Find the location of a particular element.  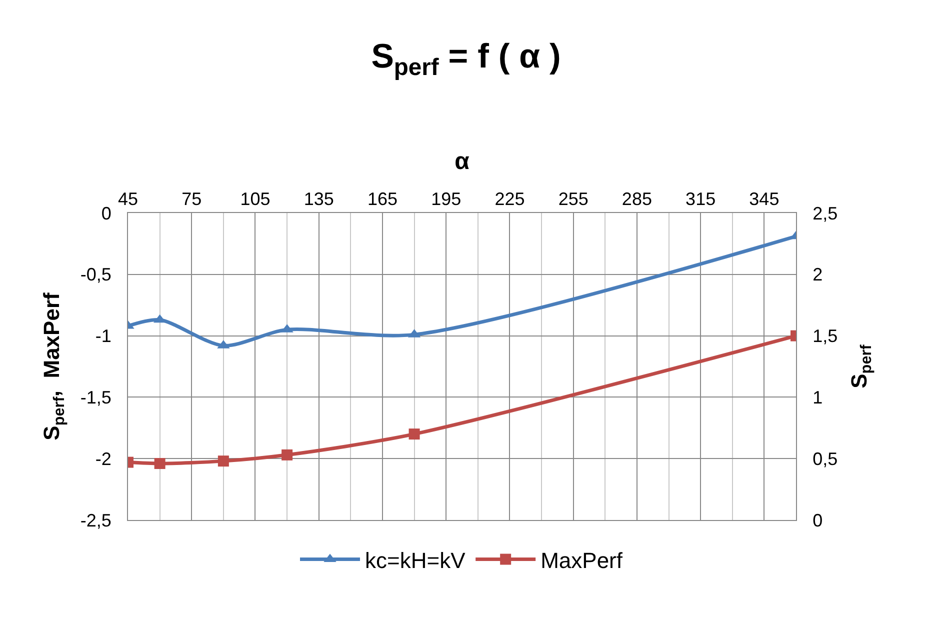

y-tick-label: -0,5 is located at coordinates (96, 274).